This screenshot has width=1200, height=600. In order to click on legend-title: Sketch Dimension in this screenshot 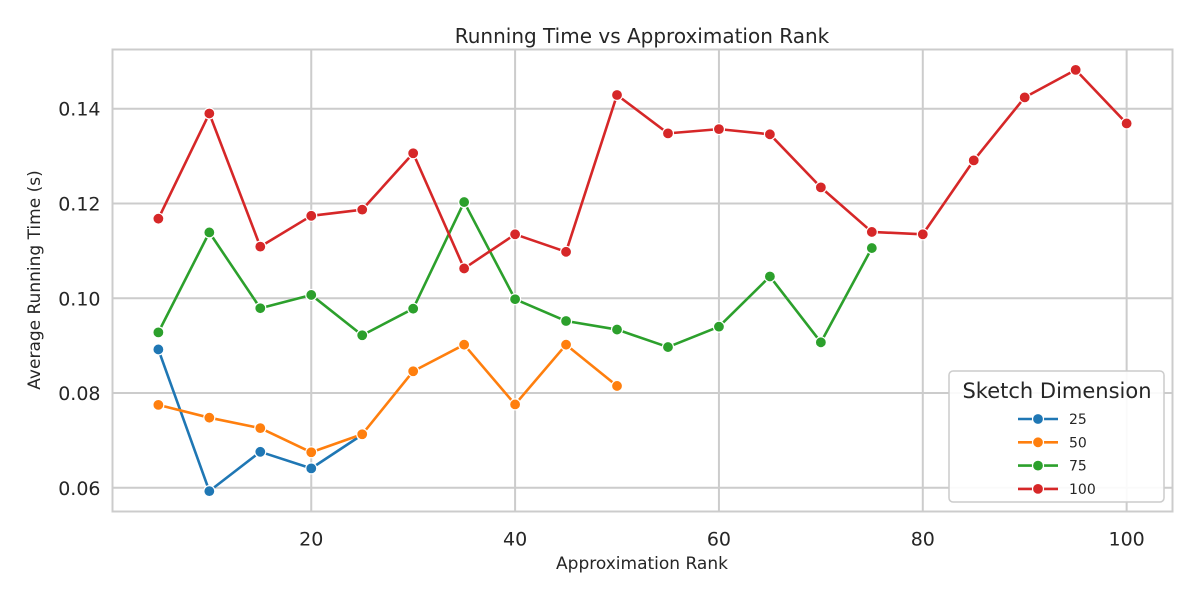, I will do `click(1056, 391)`.